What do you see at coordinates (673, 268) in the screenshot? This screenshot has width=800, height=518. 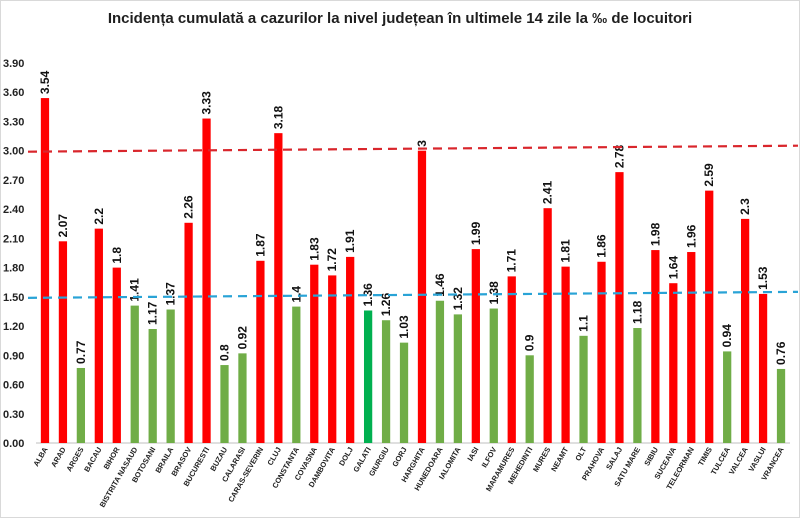 I see `data-label: 1.64` at bounding box center [673, 268].